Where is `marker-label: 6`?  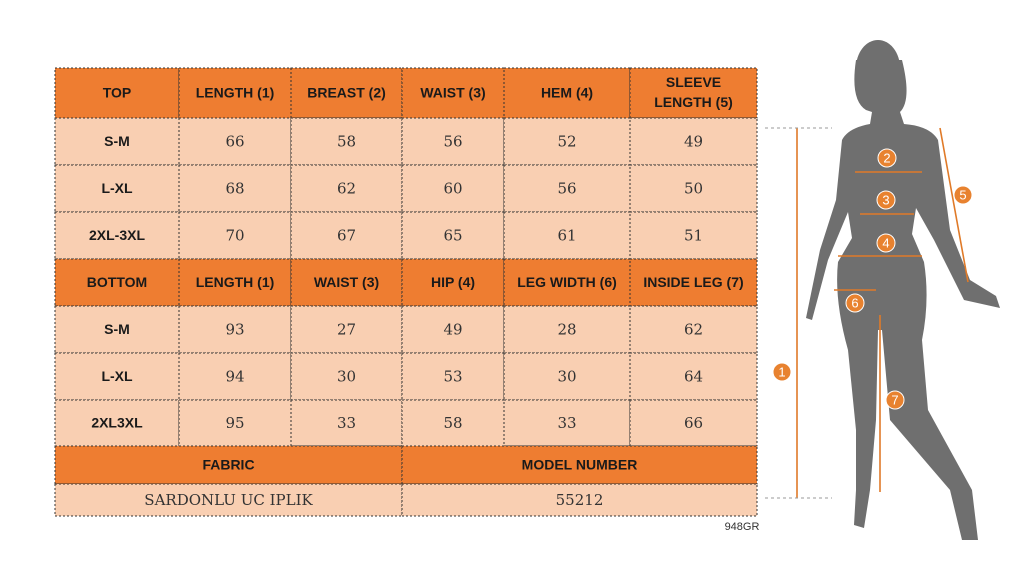 marker-label: 6 is located at coordinates (854, 302).